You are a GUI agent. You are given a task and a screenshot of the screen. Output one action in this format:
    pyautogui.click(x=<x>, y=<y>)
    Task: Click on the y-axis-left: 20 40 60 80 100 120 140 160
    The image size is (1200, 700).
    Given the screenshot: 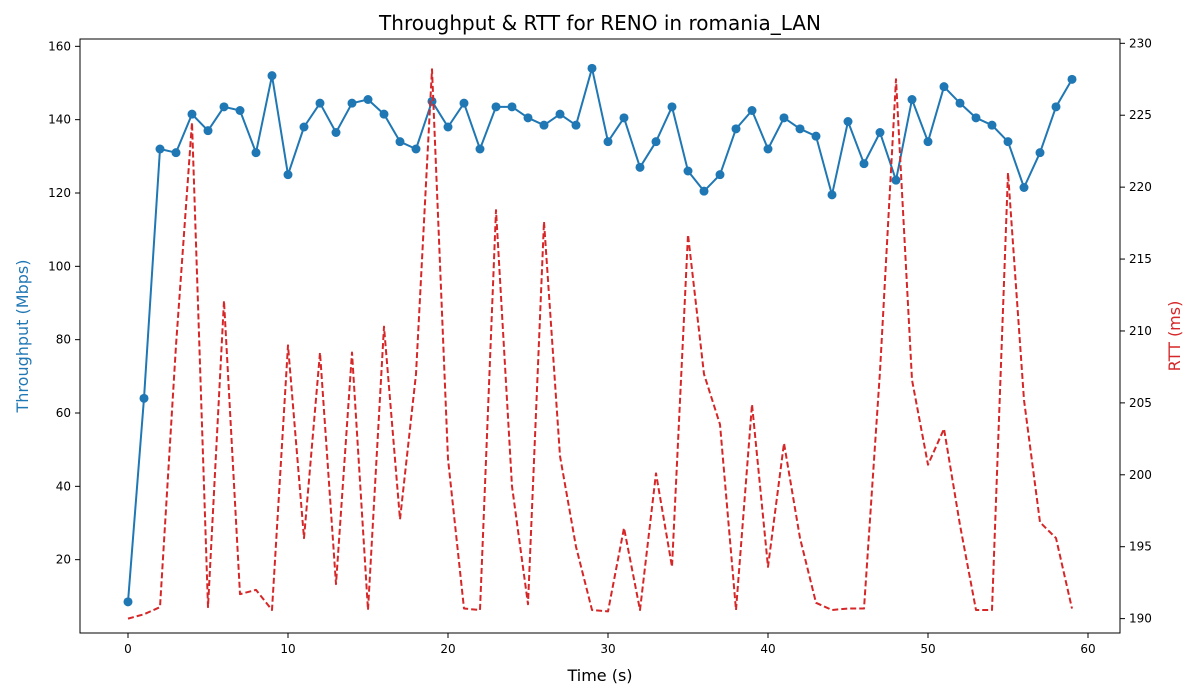 What is the action you would take?
    pyautogui.click(x=64, y=303)
    